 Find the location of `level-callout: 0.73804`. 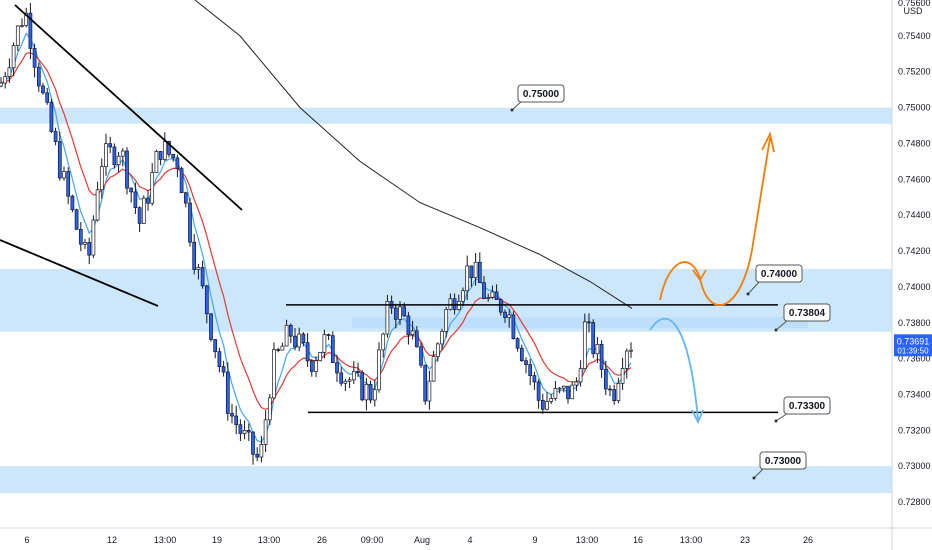

level-callout: 0.73804 is located at coordinates (802, 317).